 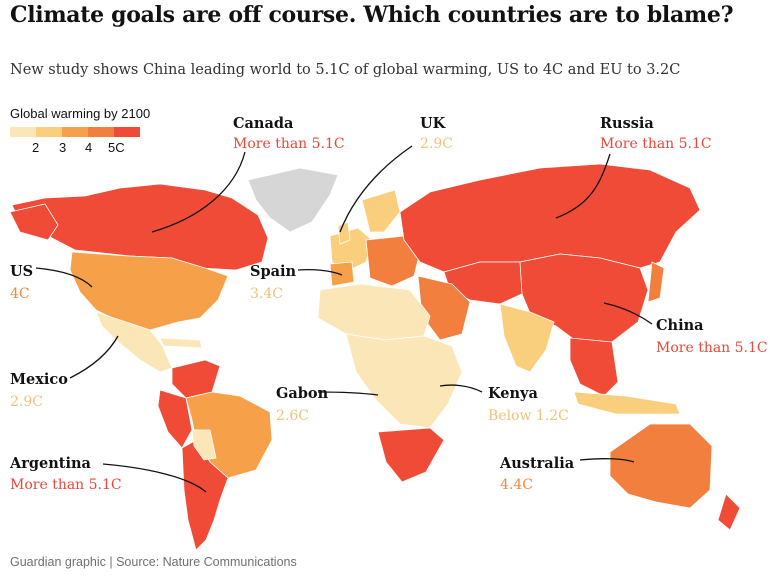 I want to click on callout-canada: Canada More than 5.1C, so click(x=289, y=133).